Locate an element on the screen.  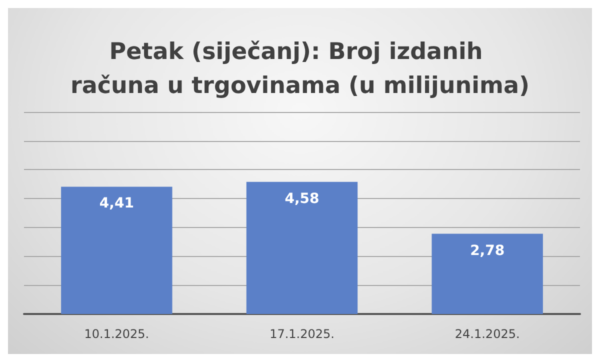
x-tick-label: 10.1.2025. is located at coordinates (117, 334).